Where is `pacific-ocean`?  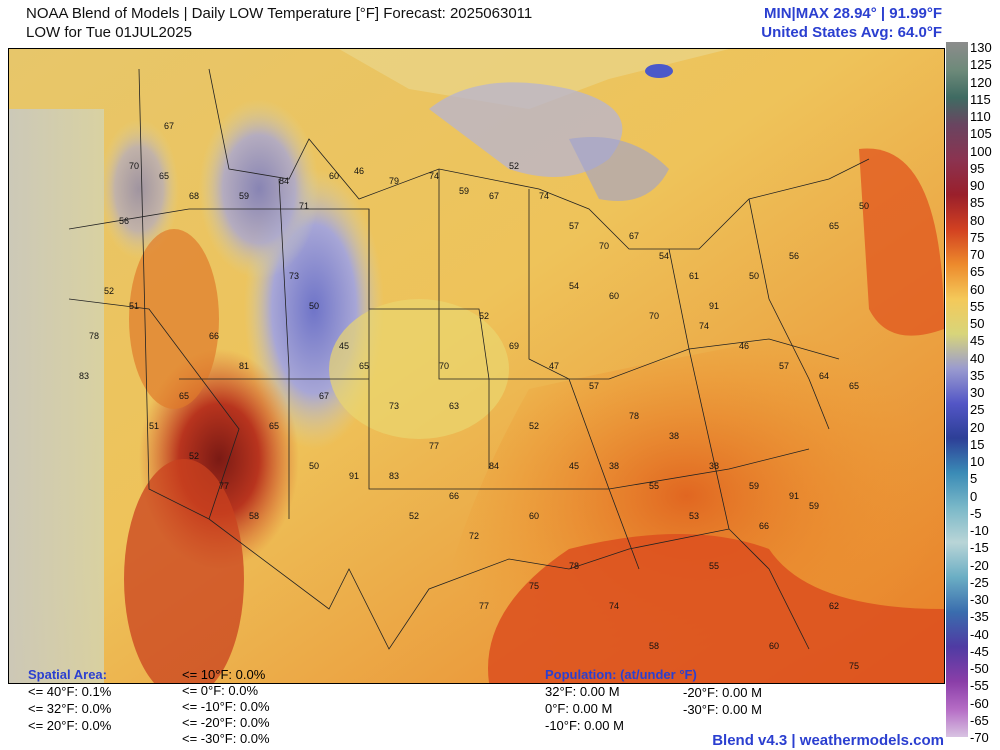 pacific-ocean is located at coordinates (56, 396).